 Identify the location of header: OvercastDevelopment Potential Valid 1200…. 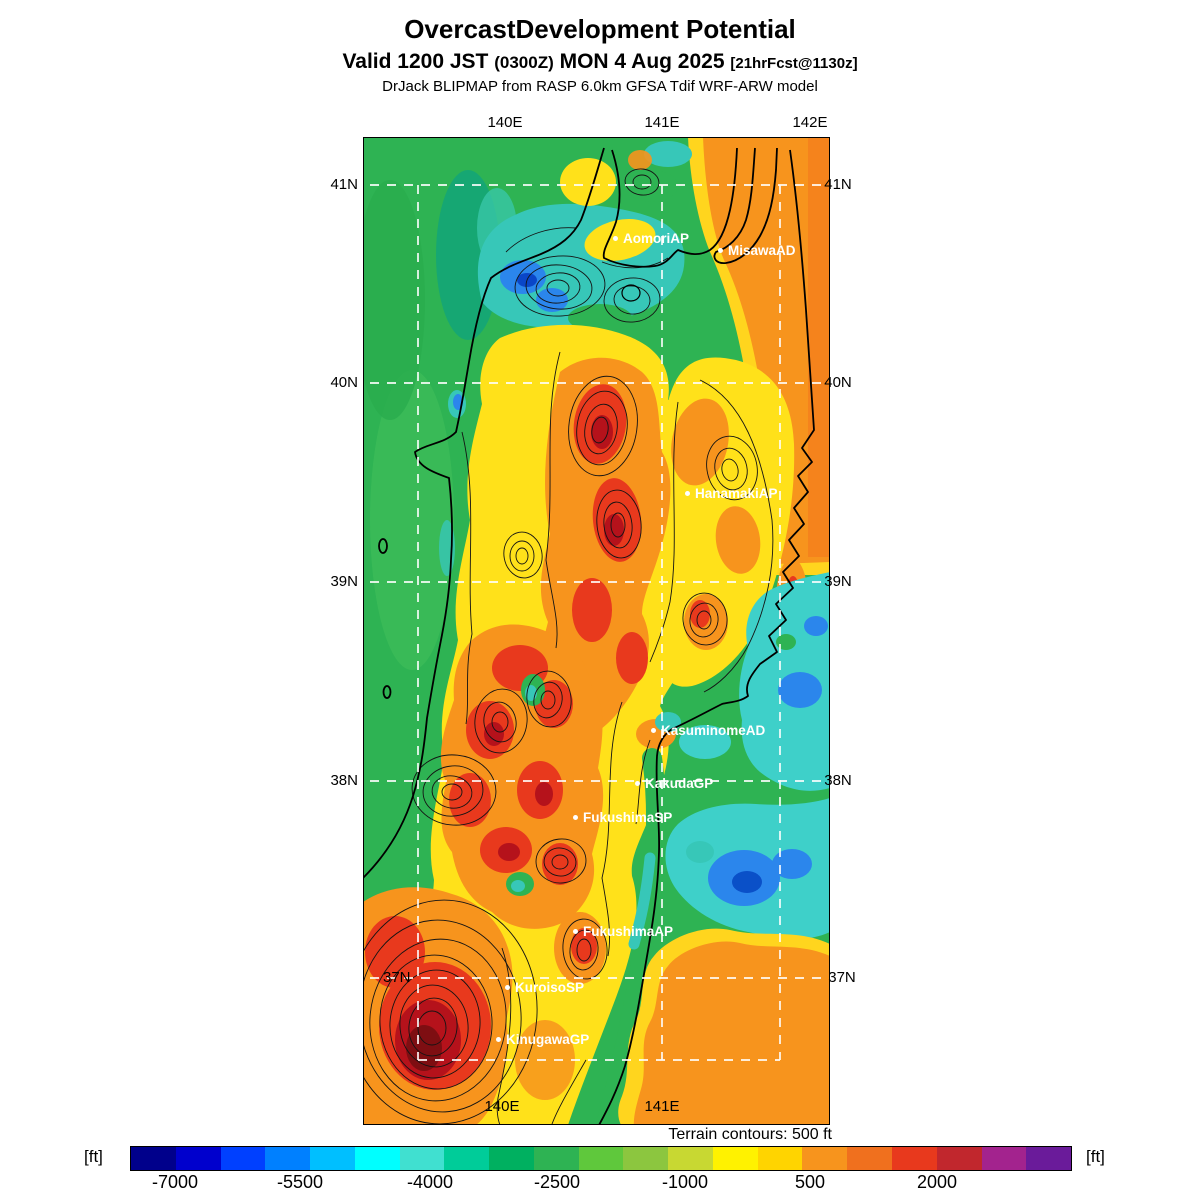
(600, 47).